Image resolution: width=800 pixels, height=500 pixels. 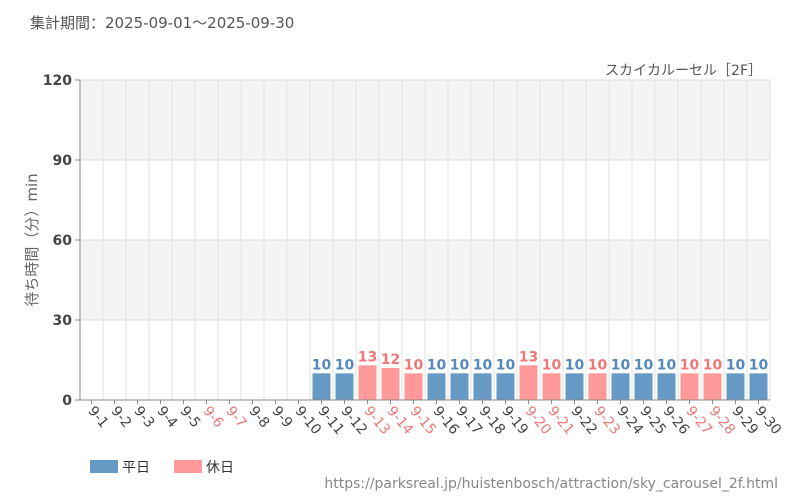 What do you see at coordinates (621, 365) in the screenshot?
I see `value-label-9-24: 10` at bounding box center [621, 365].